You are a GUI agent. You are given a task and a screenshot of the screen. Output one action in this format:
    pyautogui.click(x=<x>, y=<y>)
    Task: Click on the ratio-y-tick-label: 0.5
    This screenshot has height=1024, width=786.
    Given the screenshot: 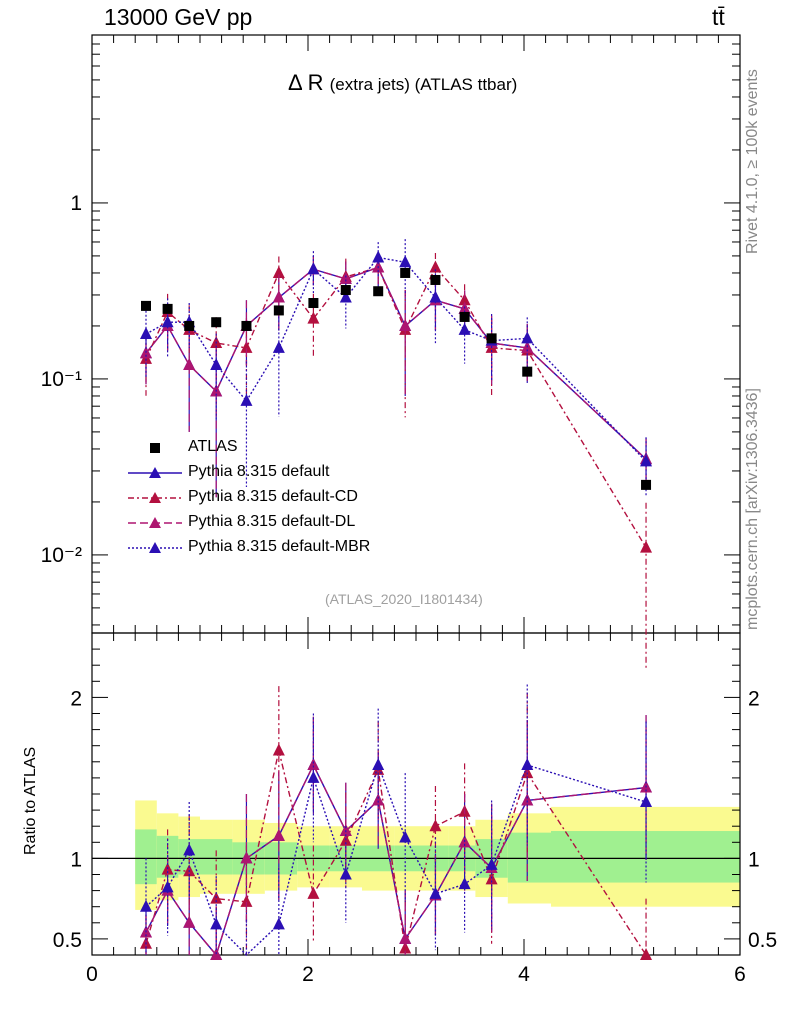 What is the action you would take?
    pyautogui.click(x=67, y=940)
    